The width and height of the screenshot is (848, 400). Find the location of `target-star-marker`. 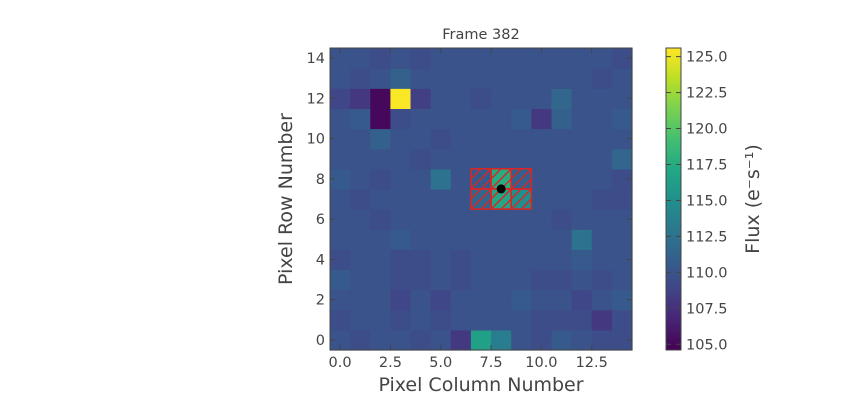

target-star-marker is located at coordinates (501, 189).